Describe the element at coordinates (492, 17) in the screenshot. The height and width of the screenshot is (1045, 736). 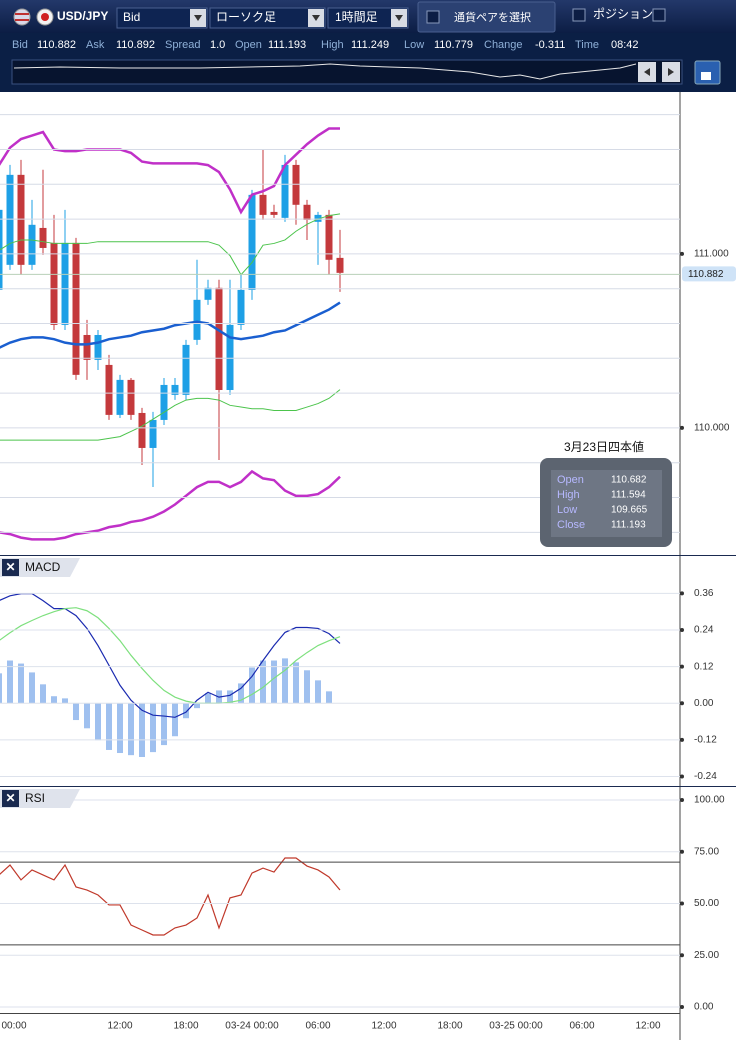
I see `select-pair-label: 通貨ペアを選択` at that location.